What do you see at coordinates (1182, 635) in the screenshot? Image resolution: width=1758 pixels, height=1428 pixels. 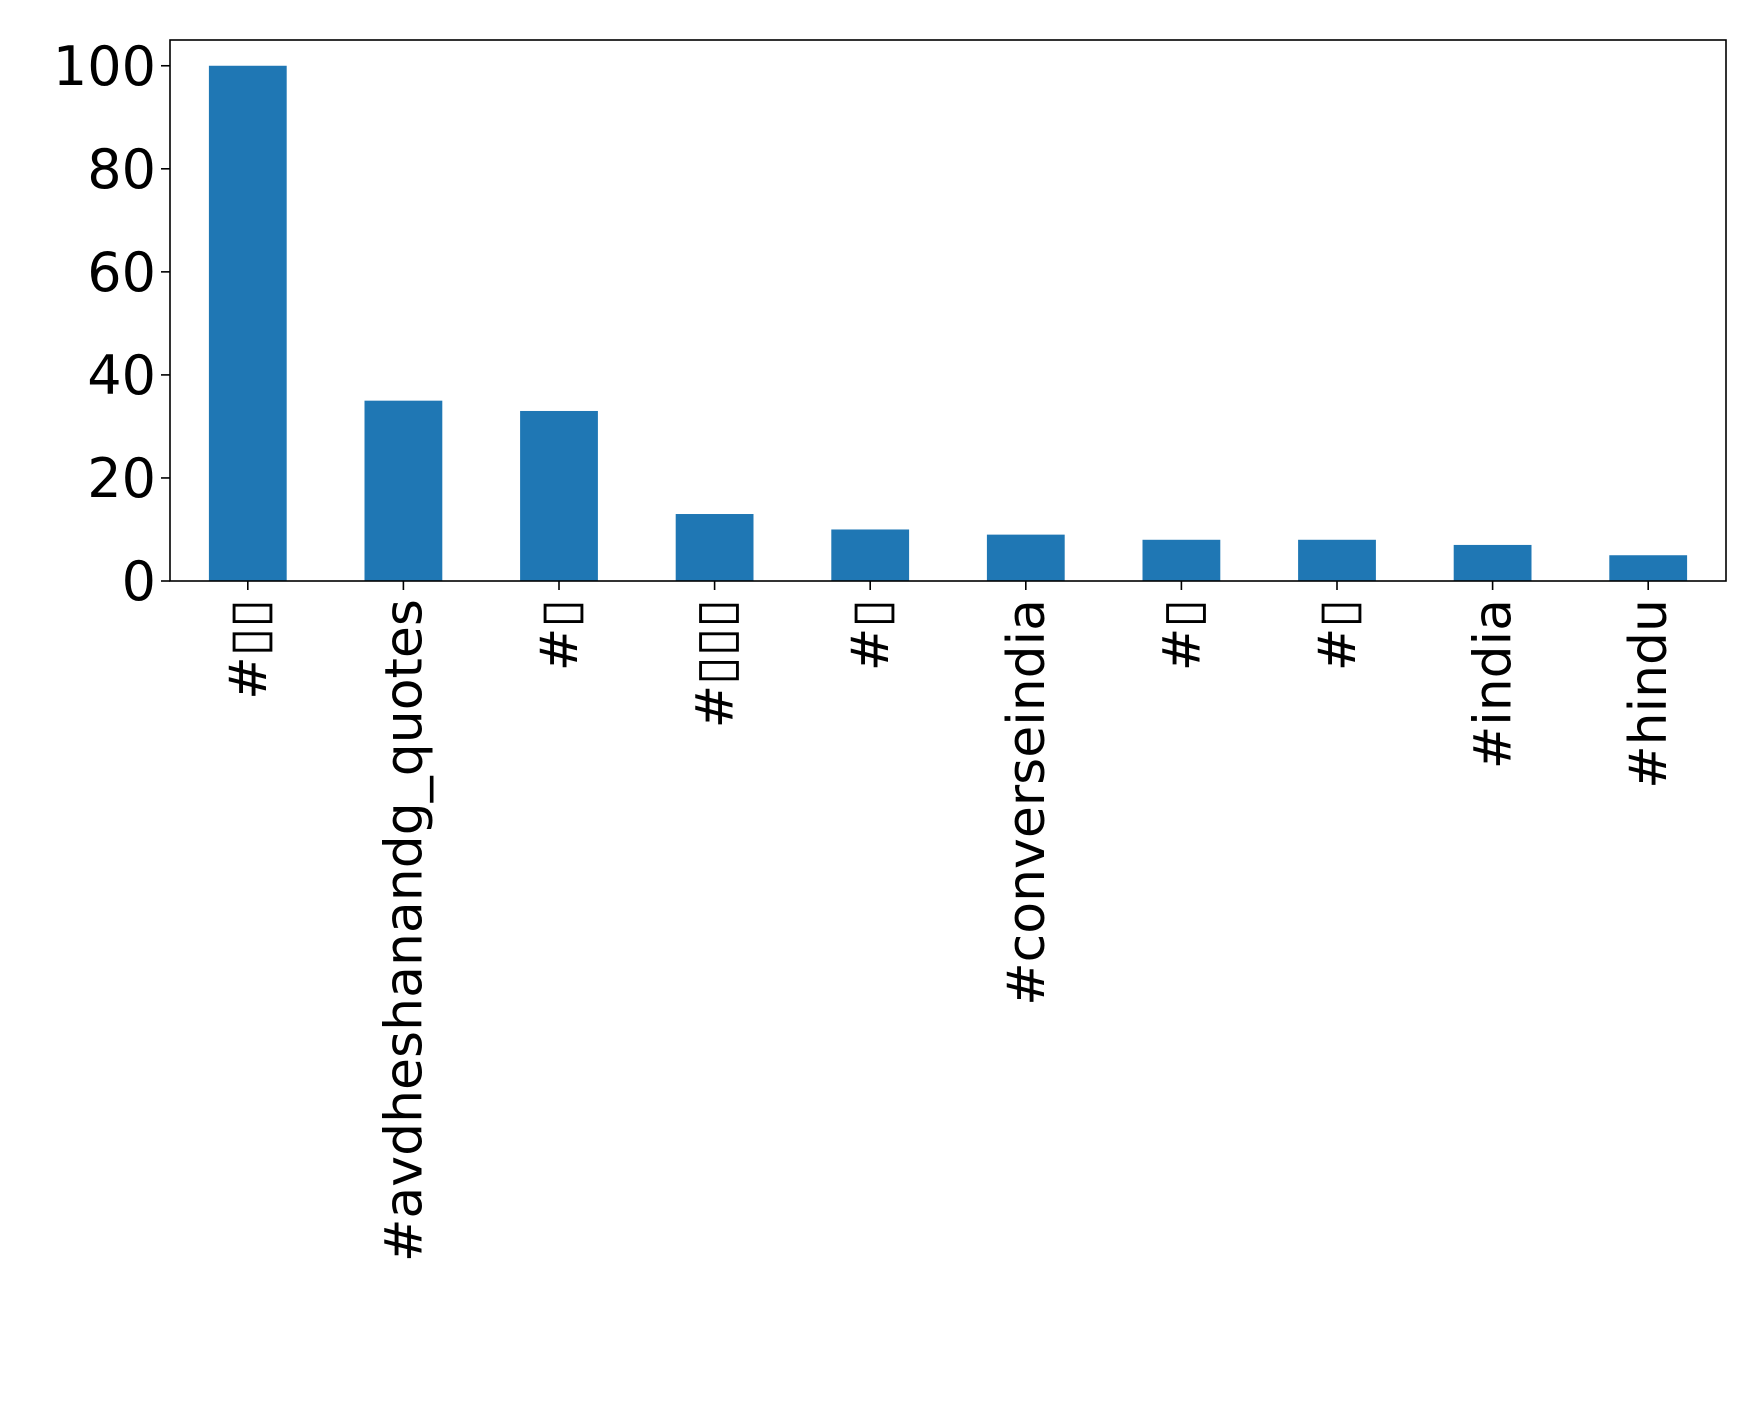 I see `x-tick-label-6: #▯` at bounding box center [1182, 635].